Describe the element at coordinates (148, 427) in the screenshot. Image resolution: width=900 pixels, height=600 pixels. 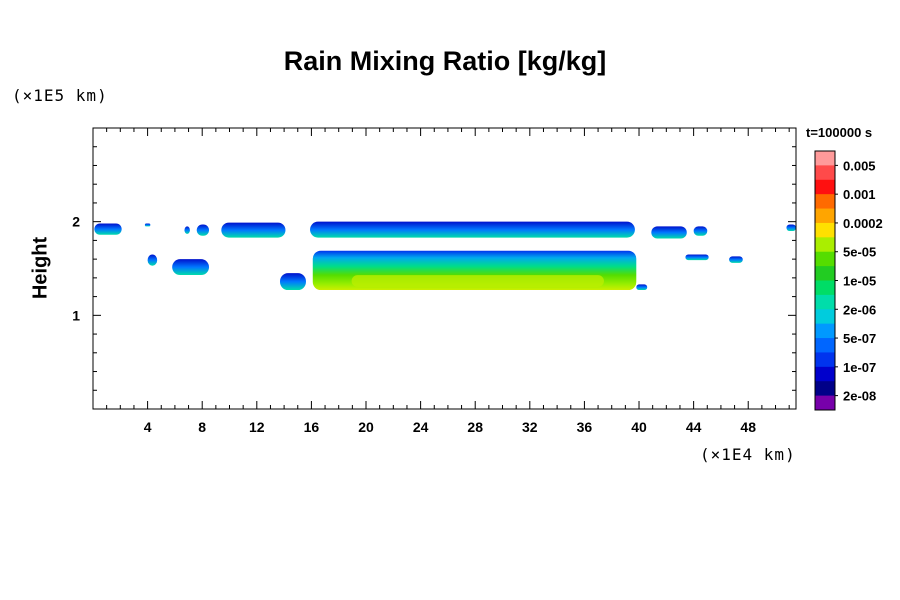
I see `x-tick-label: 4` at that location.